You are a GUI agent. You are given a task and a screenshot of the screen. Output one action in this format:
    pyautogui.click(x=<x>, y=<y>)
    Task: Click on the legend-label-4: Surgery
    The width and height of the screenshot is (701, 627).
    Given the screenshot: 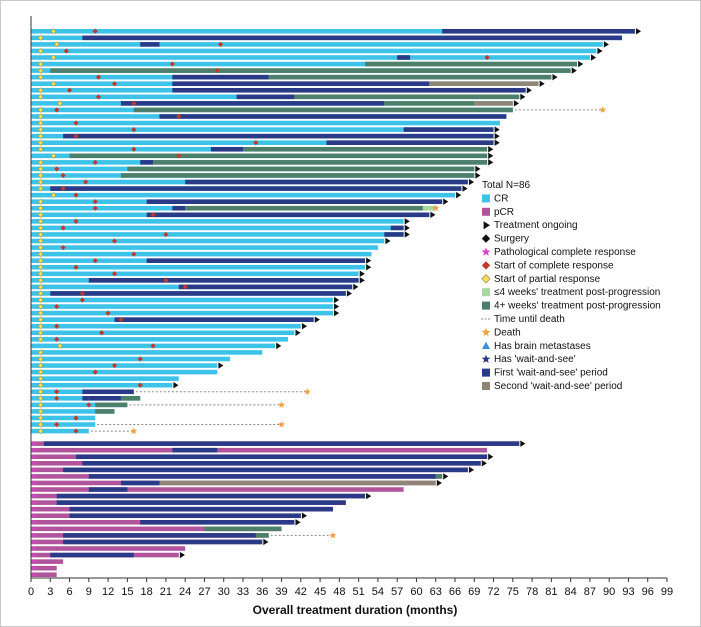 What is the action you would take?
    pyautogui.click(x=511, y=239)
    